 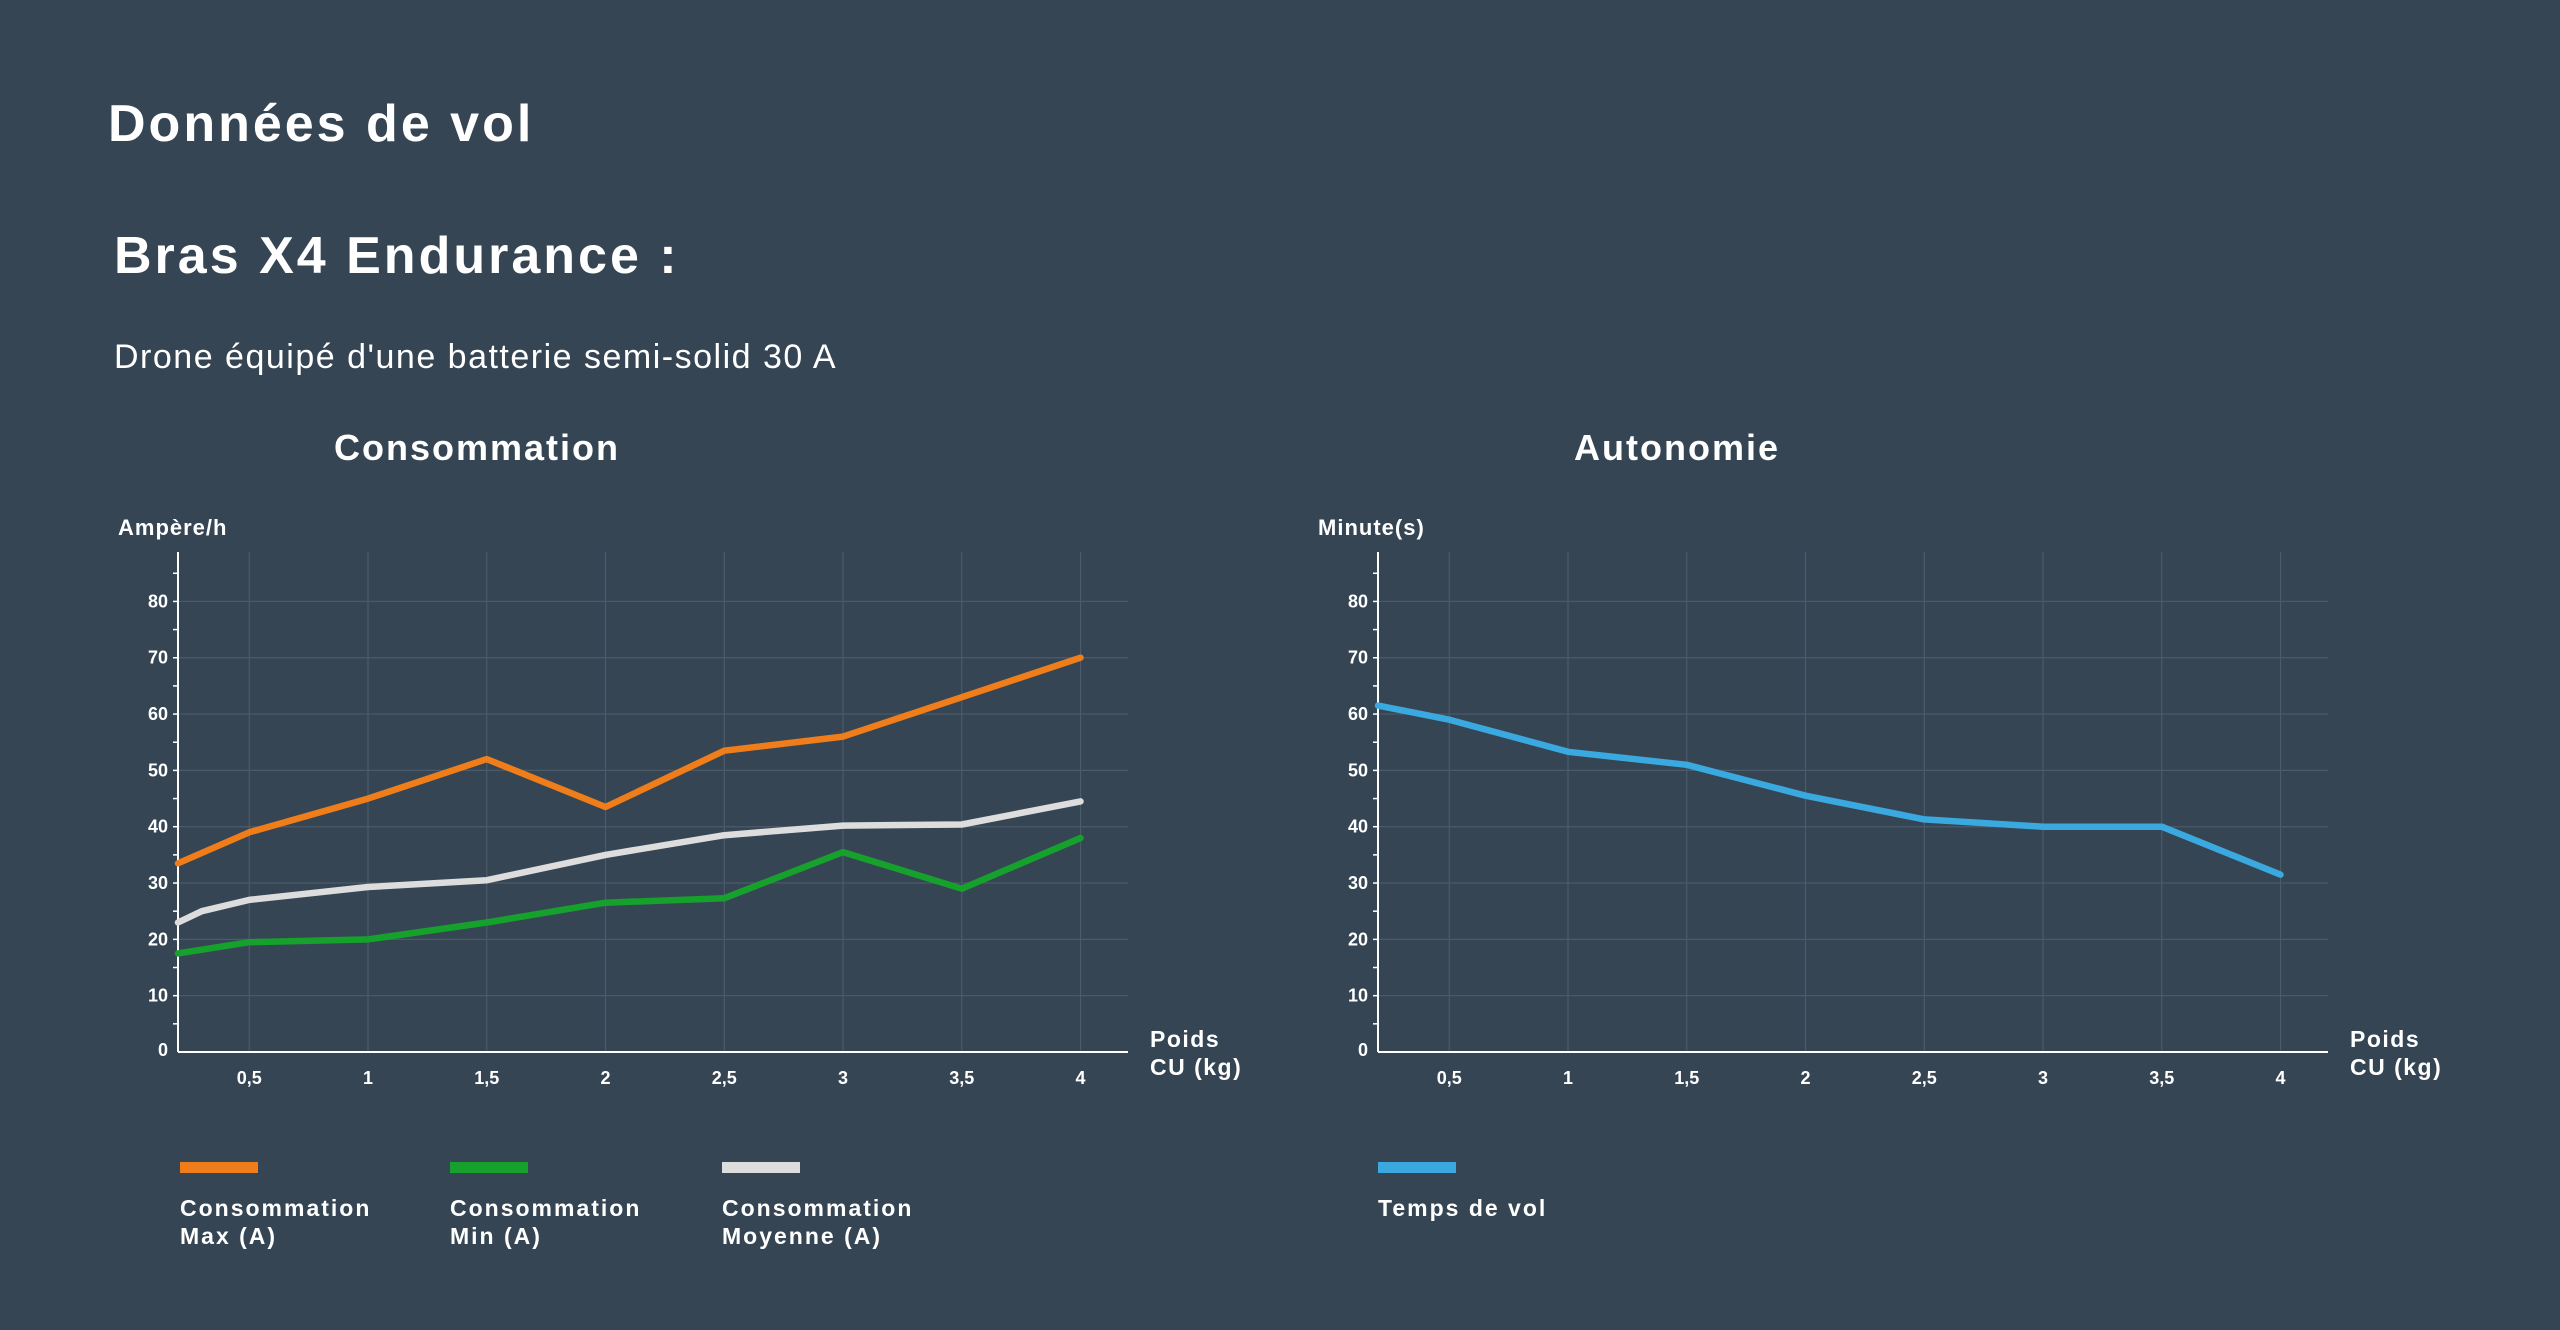 What do you see at coordinates (545, 1208) in the screenshot?
I see `legend-label-1: Consommation` at bounding box center [545, 1208].